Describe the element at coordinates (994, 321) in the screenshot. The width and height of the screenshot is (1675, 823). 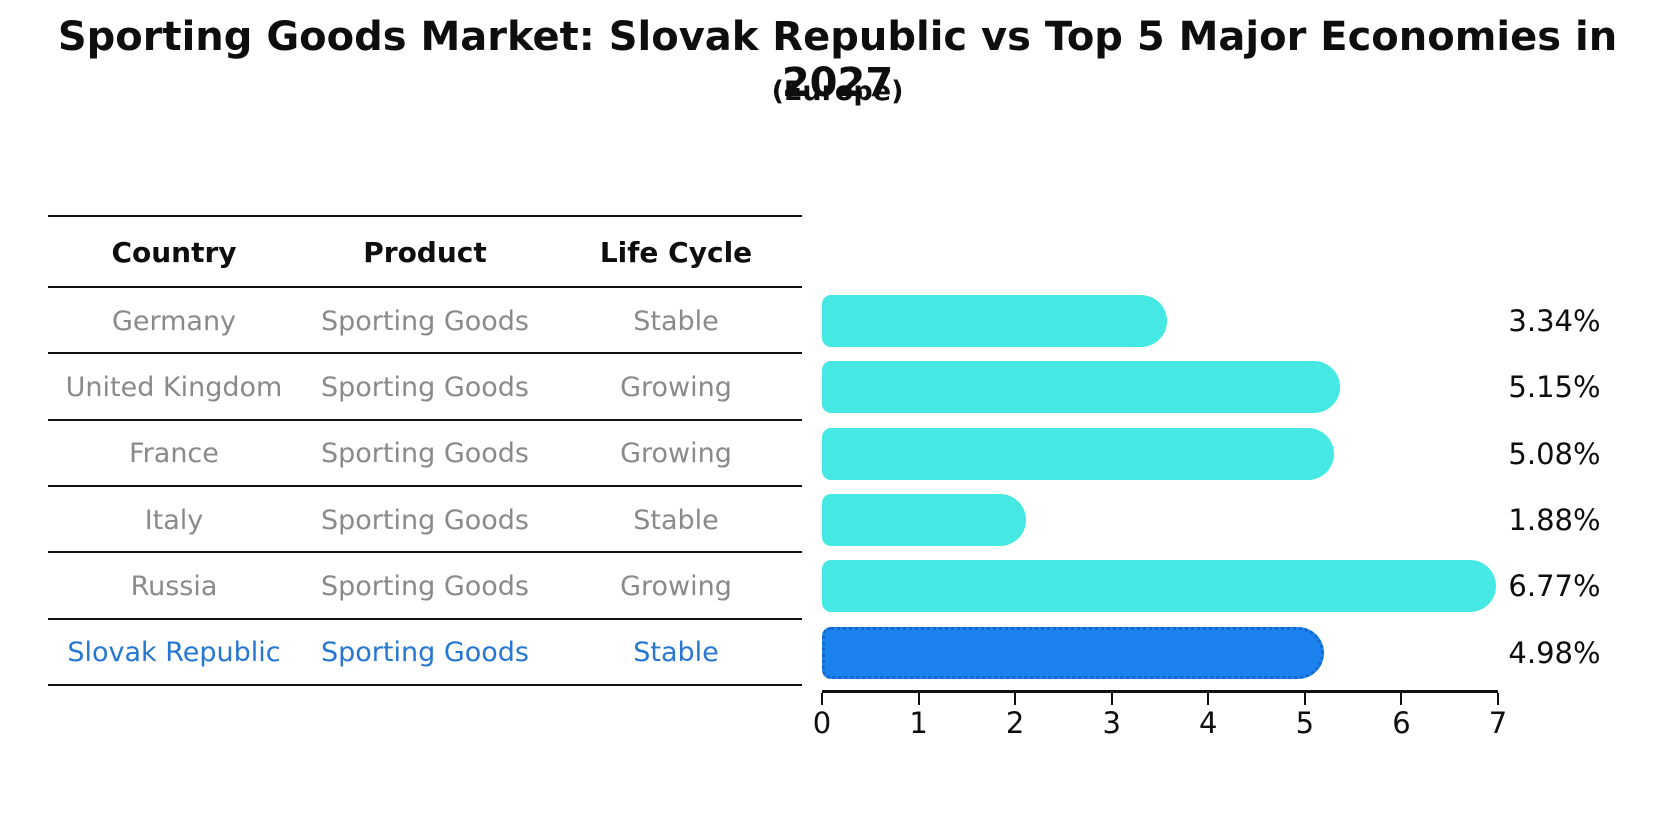
I see `bar-germany` at that location.